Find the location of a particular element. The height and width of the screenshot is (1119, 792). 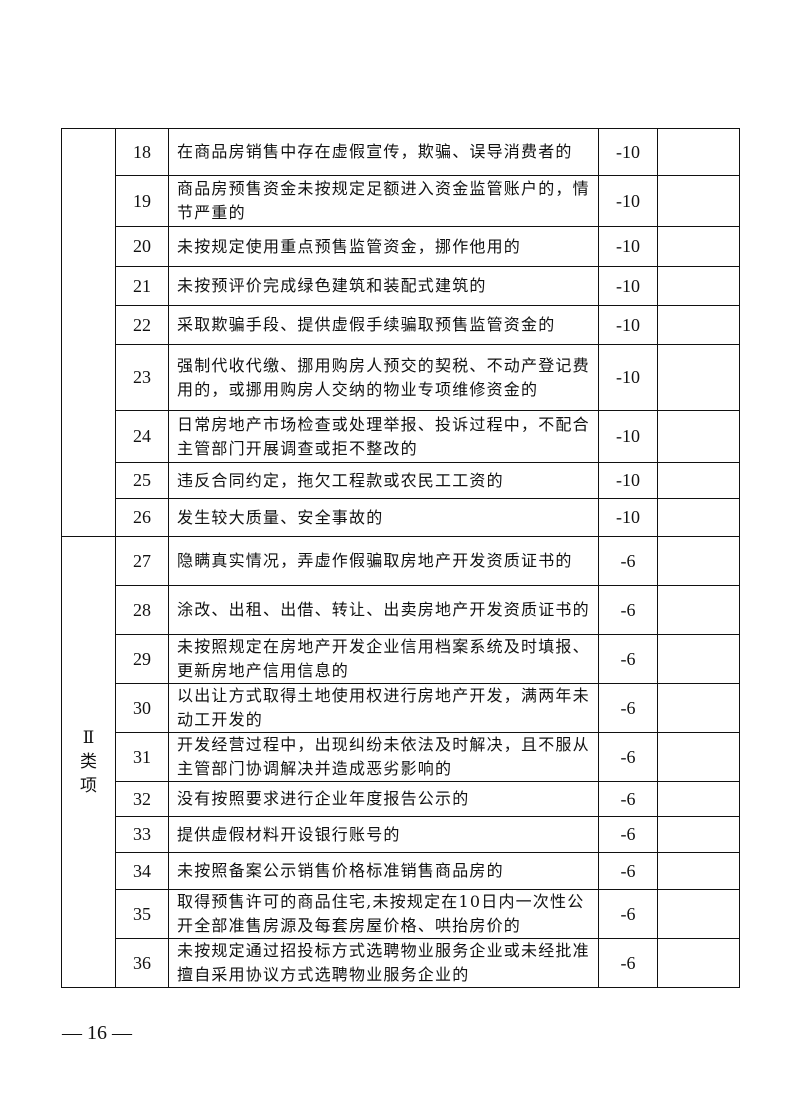

table-row: 28 涂改、出租、出借、转让、出卖房地产开发资质证书的 -6 is located at coordinates (401, 610).